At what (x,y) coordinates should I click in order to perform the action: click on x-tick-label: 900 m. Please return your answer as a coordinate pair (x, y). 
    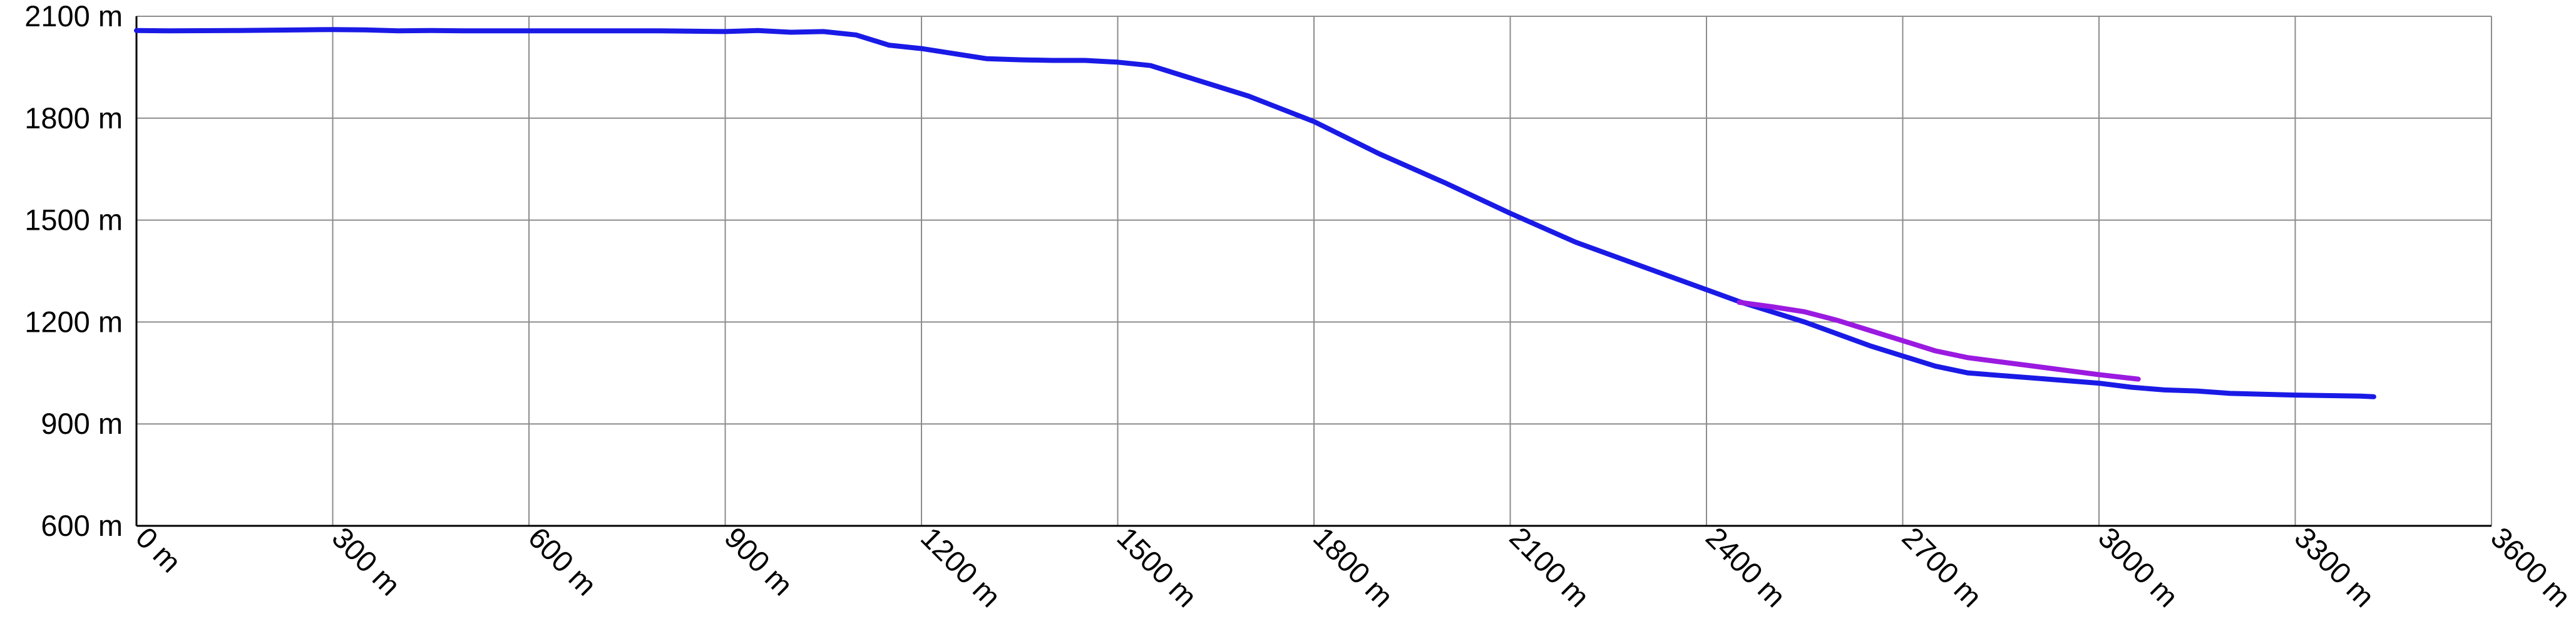
    Looking at the image, I should click on (759, 561).